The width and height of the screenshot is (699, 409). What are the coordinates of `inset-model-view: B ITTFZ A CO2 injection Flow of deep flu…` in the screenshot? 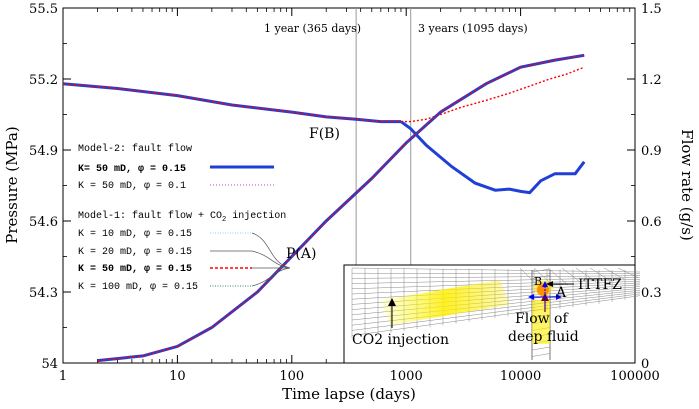 It's located at (492, 314).